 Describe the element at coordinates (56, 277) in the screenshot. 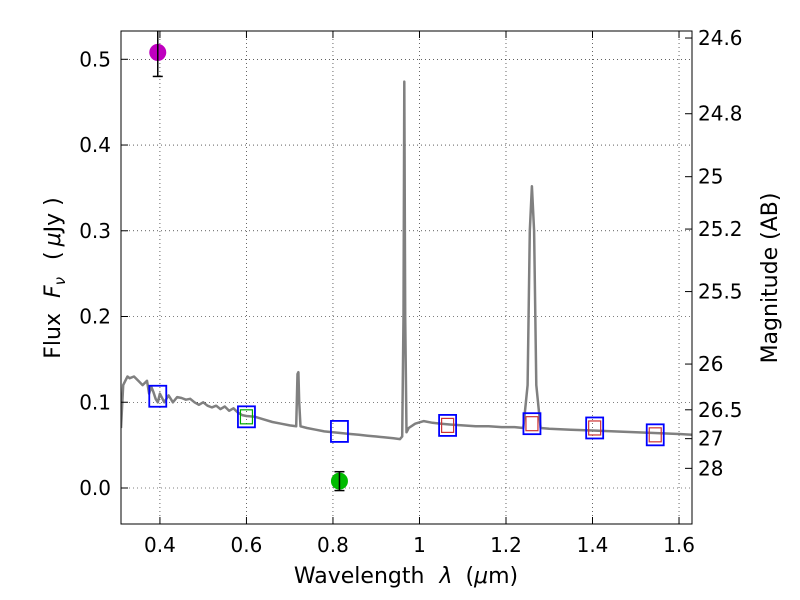

I see `y-axis-label: Flux Fν (μJy )` at that location.